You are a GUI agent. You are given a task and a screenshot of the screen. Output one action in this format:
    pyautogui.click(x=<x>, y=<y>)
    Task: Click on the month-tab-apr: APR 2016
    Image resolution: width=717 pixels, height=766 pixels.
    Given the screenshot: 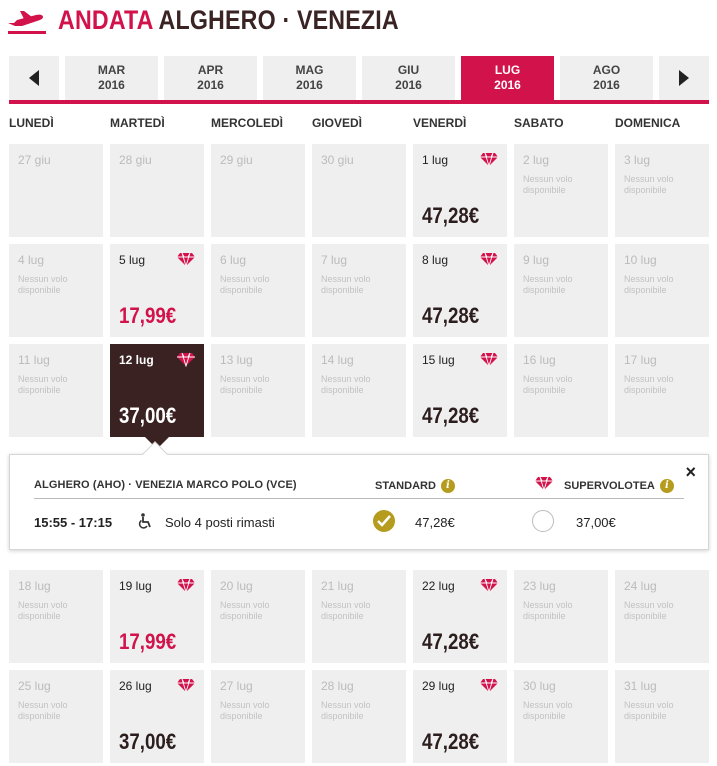 What is the action you would take?
    pyautogui.click(x=210, y=78)
    